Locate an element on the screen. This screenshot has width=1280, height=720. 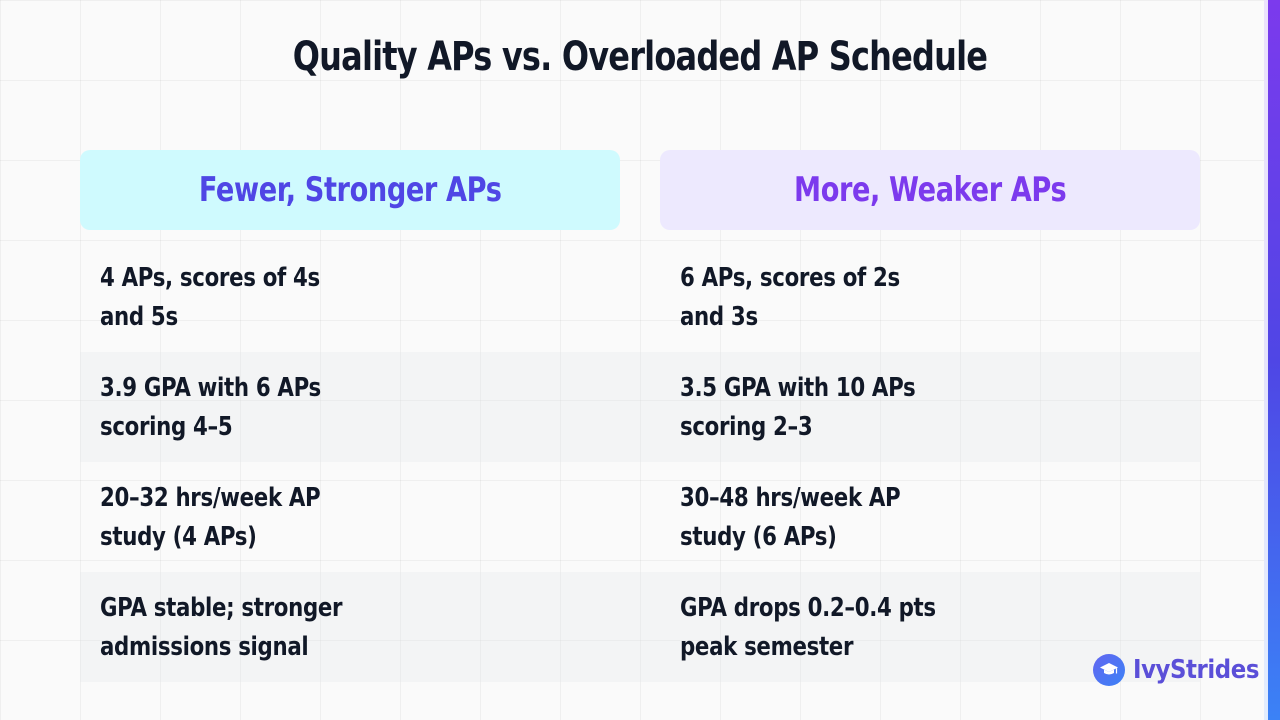
row-2-left-cell: 3.9 GPA with 6 APs scoring 4–5 is located at coordinates (210, 407).